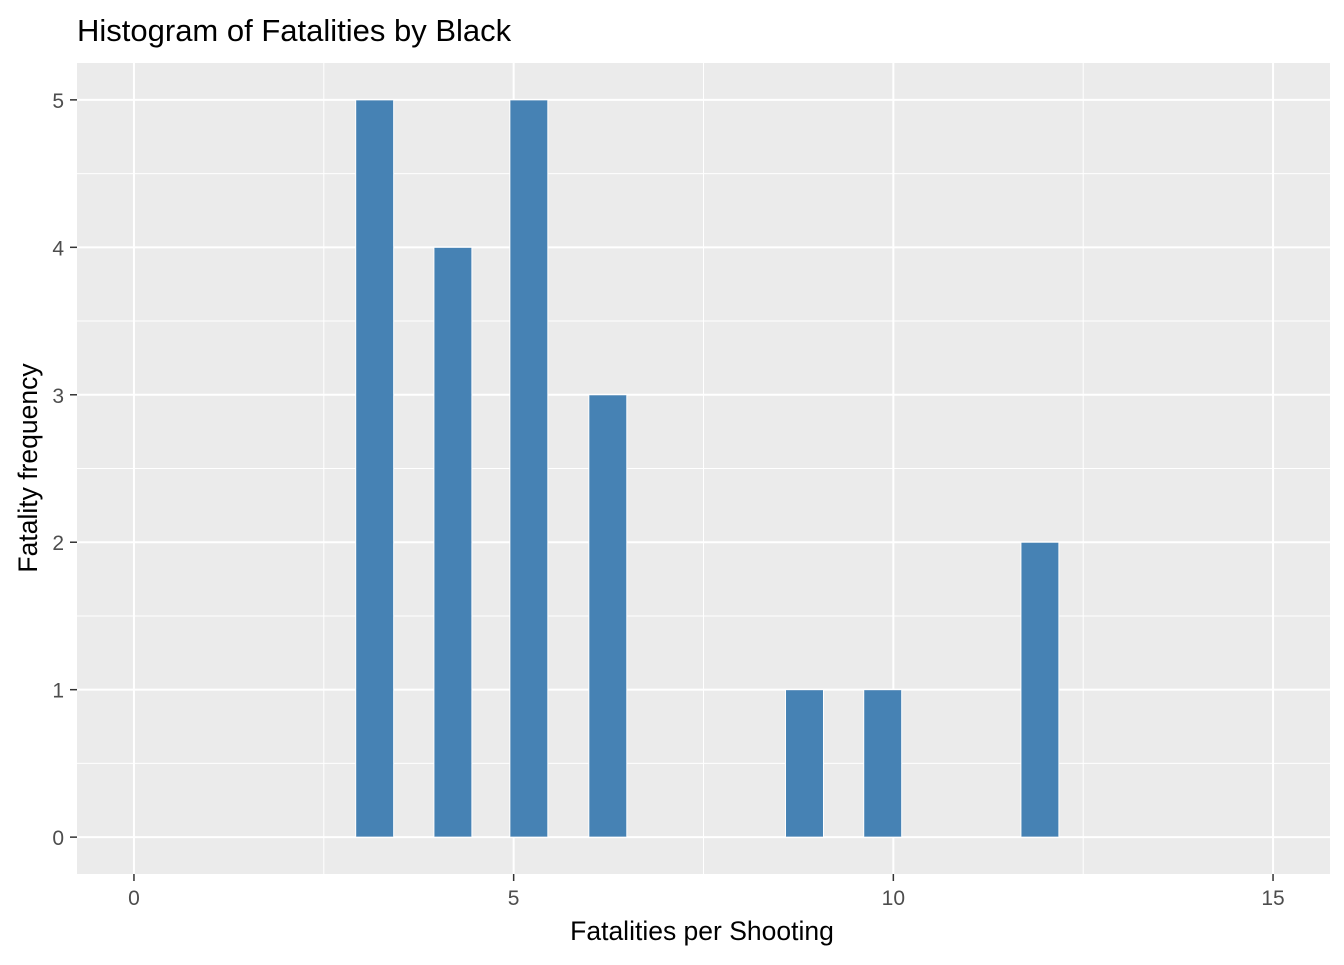  What do you see at coordinates (134, 898) in the screenshot?
I see `x-tick-label: 0` at bounding box center [134, 898].